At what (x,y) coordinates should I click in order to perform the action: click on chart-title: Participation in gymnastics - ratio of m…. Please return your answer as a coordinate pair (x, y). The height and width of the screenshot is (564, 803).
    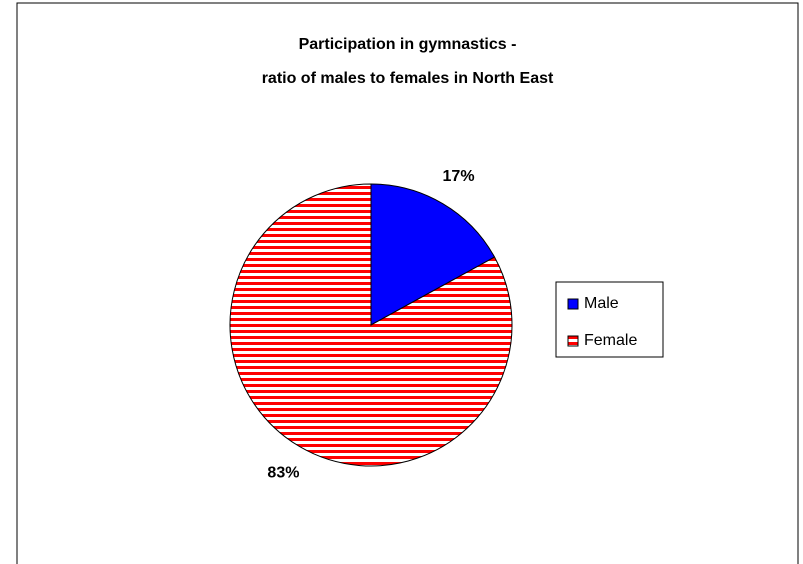
    Looking at the image, I should click on (407, 61).